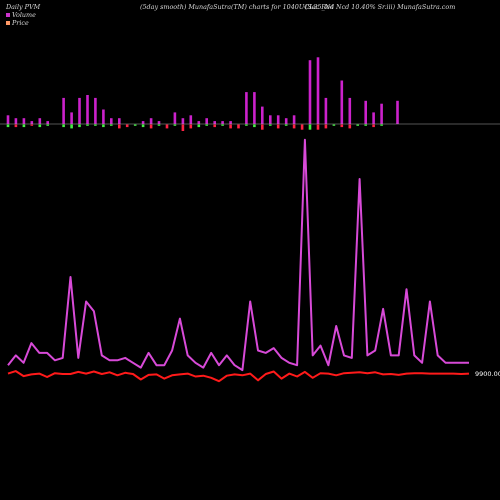 The width and height of the screenshot is (500, 500). What do you see at coordinates (8, 23) in the screenshot?
I see `legend-swatch-price` at bounding box center [8, 23].